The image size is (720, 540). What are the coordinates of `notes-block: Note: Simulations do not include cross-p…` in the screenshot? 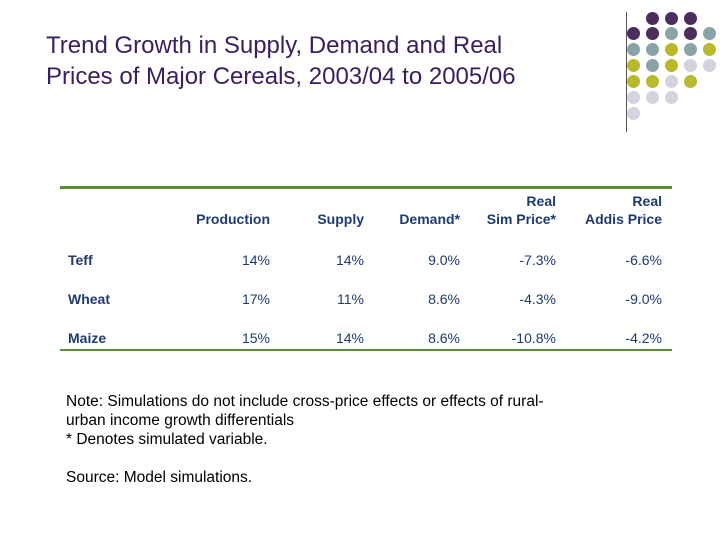 It's located at (356, 439).